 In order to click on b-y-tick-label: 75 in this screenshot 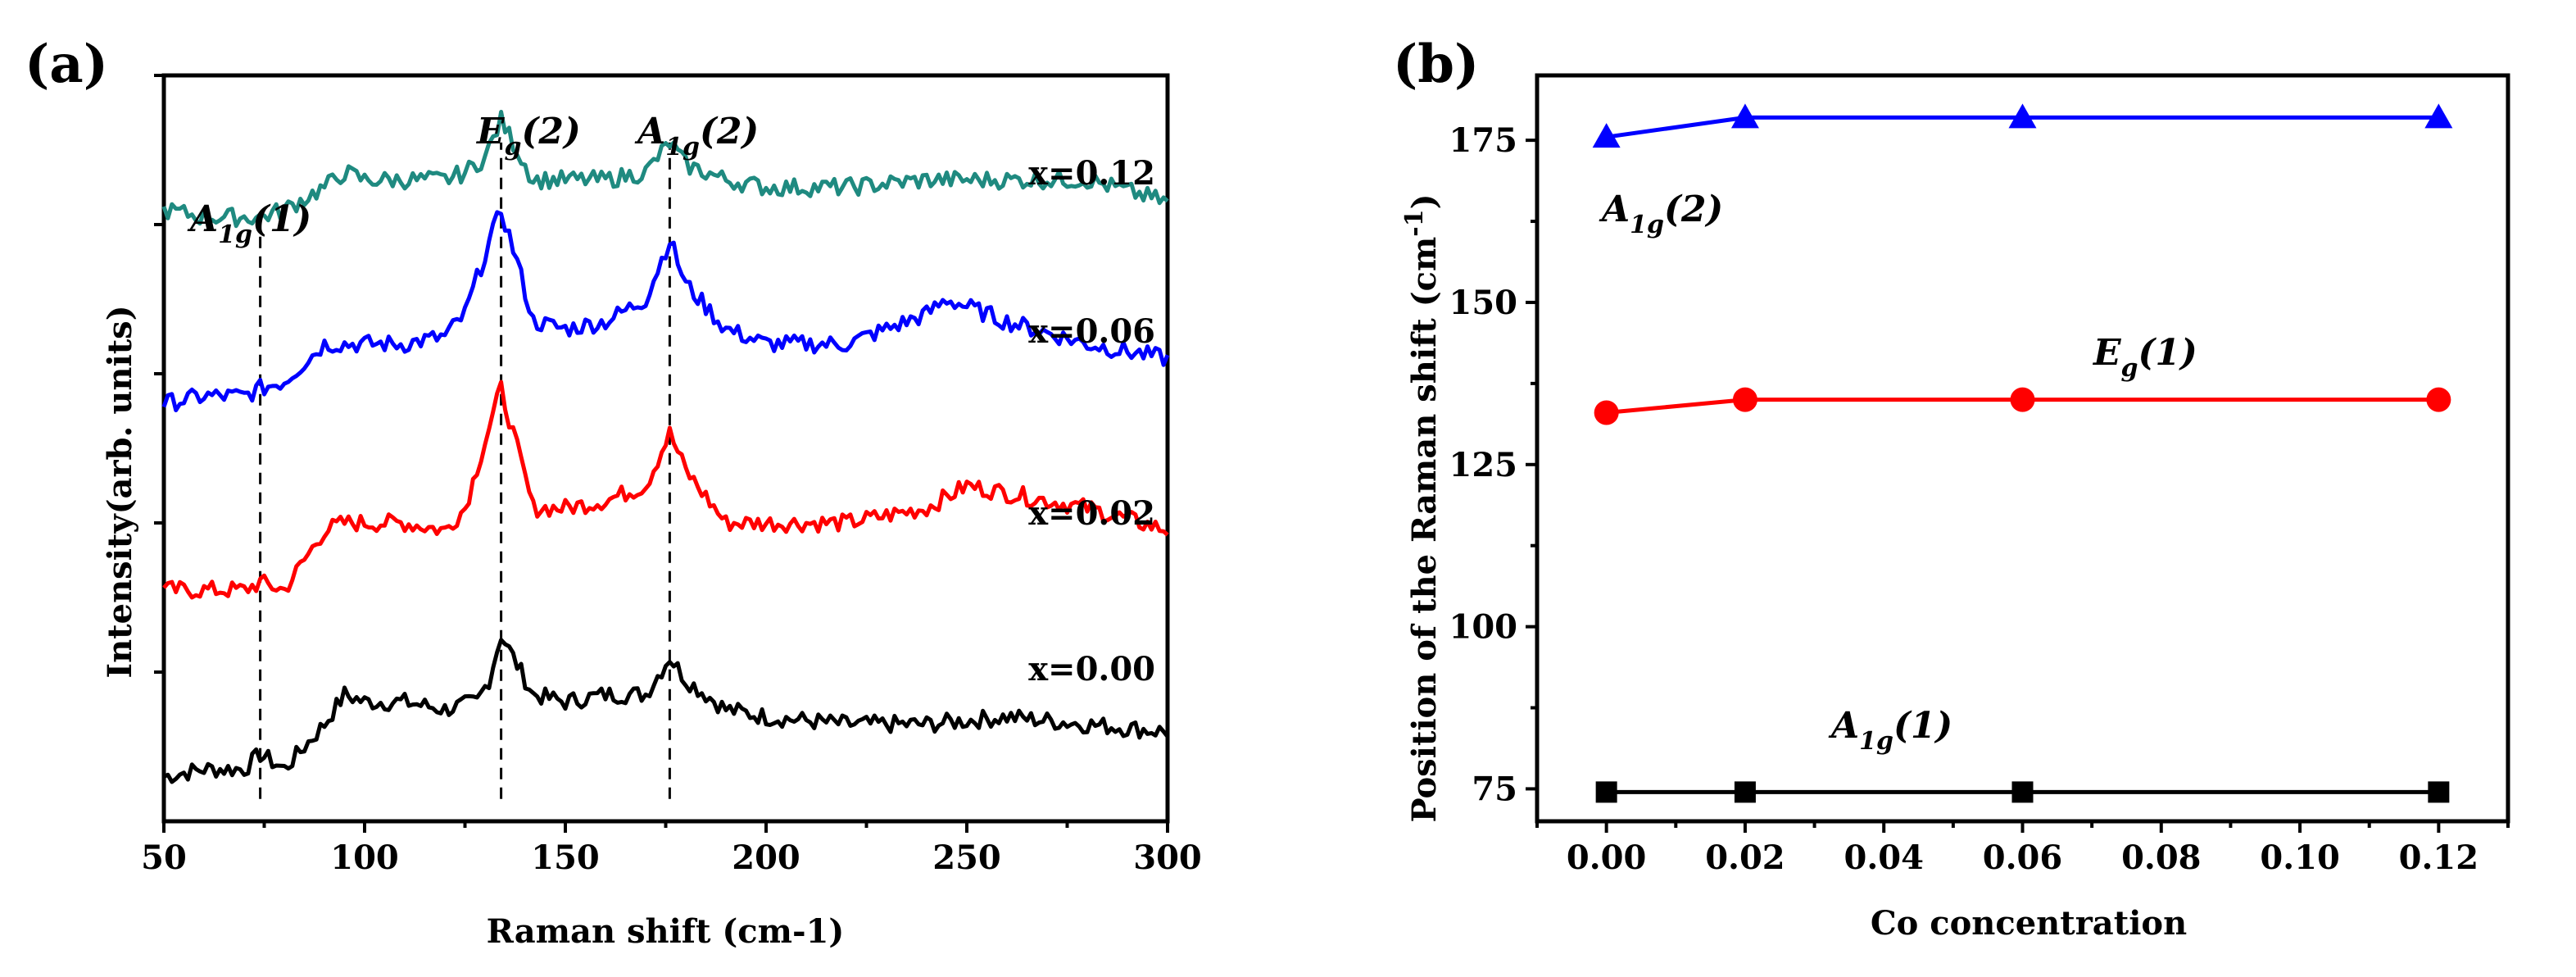, I will do `click(1494, 789)`.